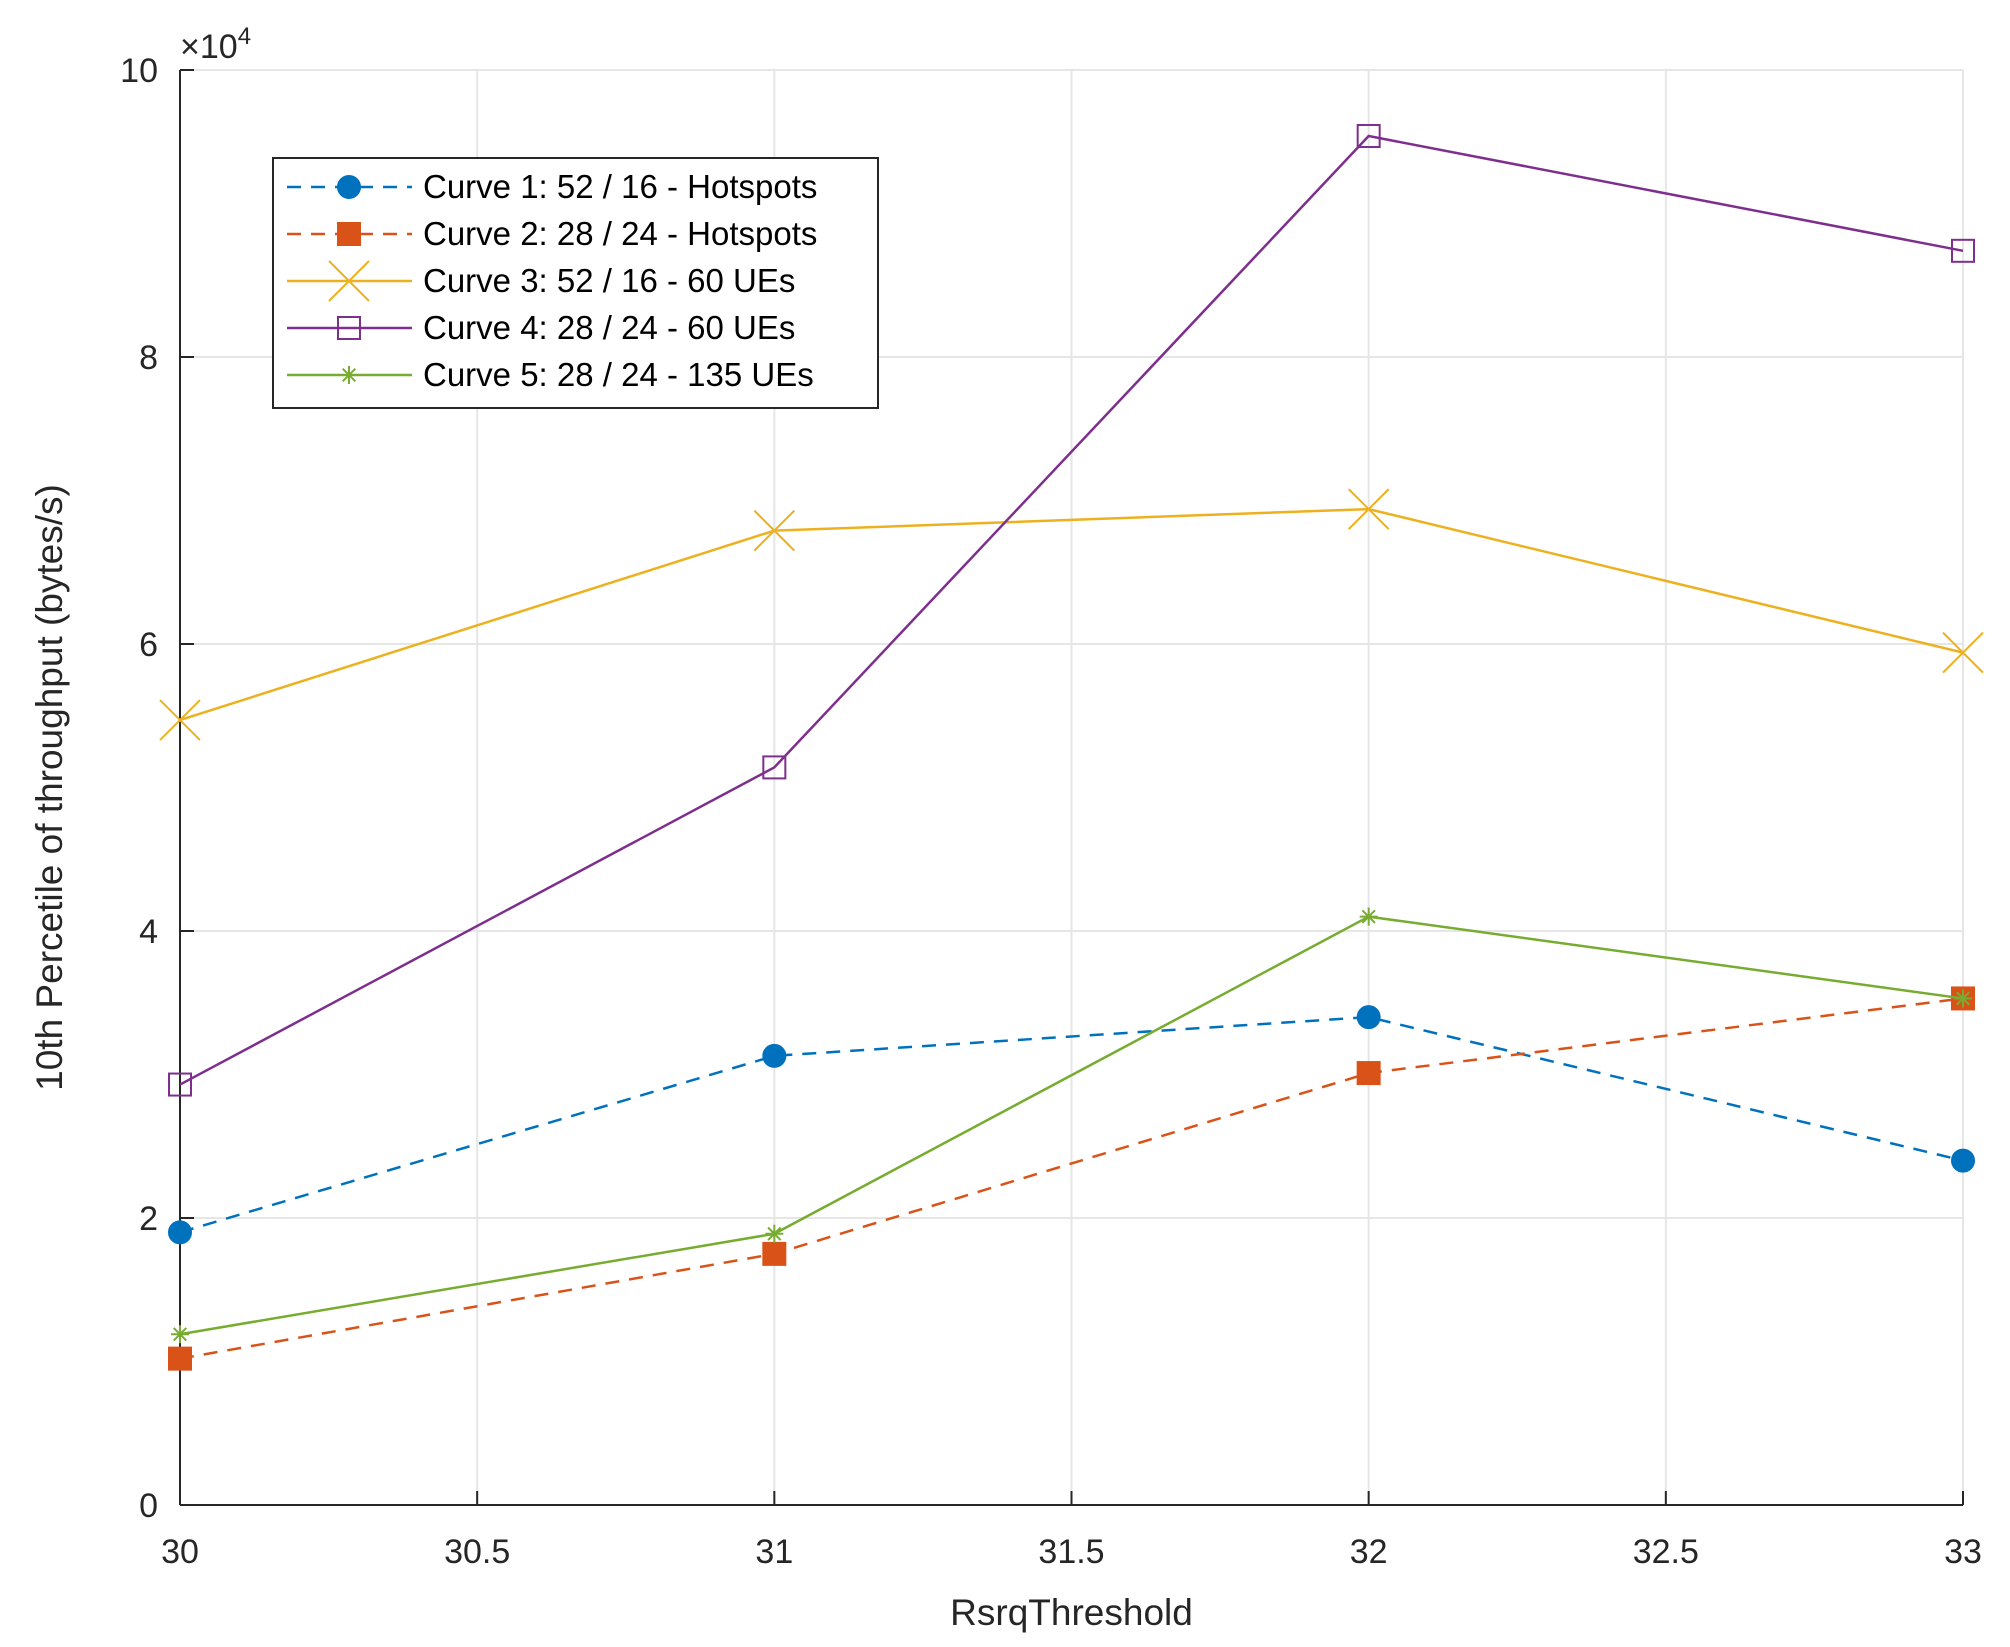  What do you see at coordinates (1071, 1552) in the screenshot?
I see `x-tick-label: 31.5` at bounding box center [1071, 1552].